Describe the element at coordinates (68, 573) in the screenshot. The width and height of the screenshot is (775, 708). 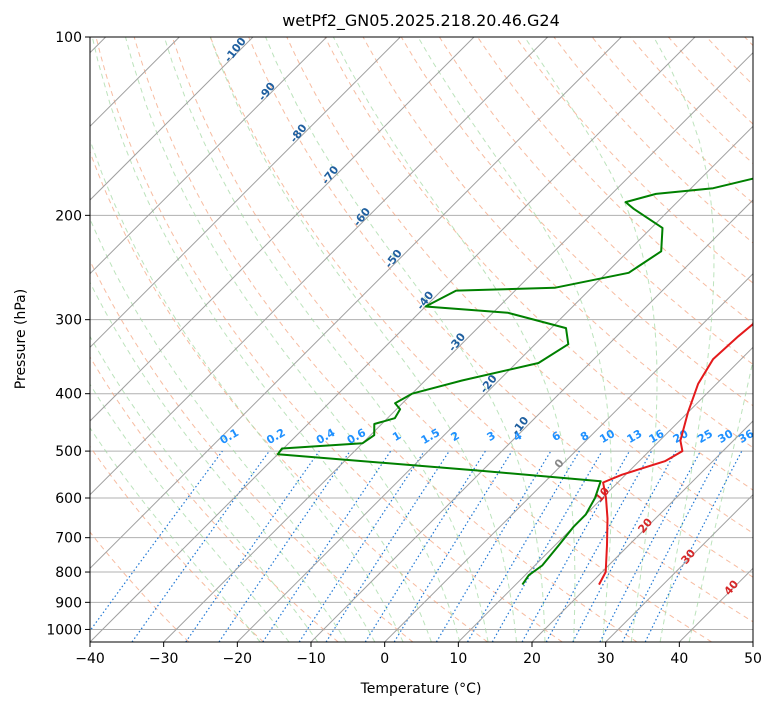
I see `y-tick-label: 800` at that location.